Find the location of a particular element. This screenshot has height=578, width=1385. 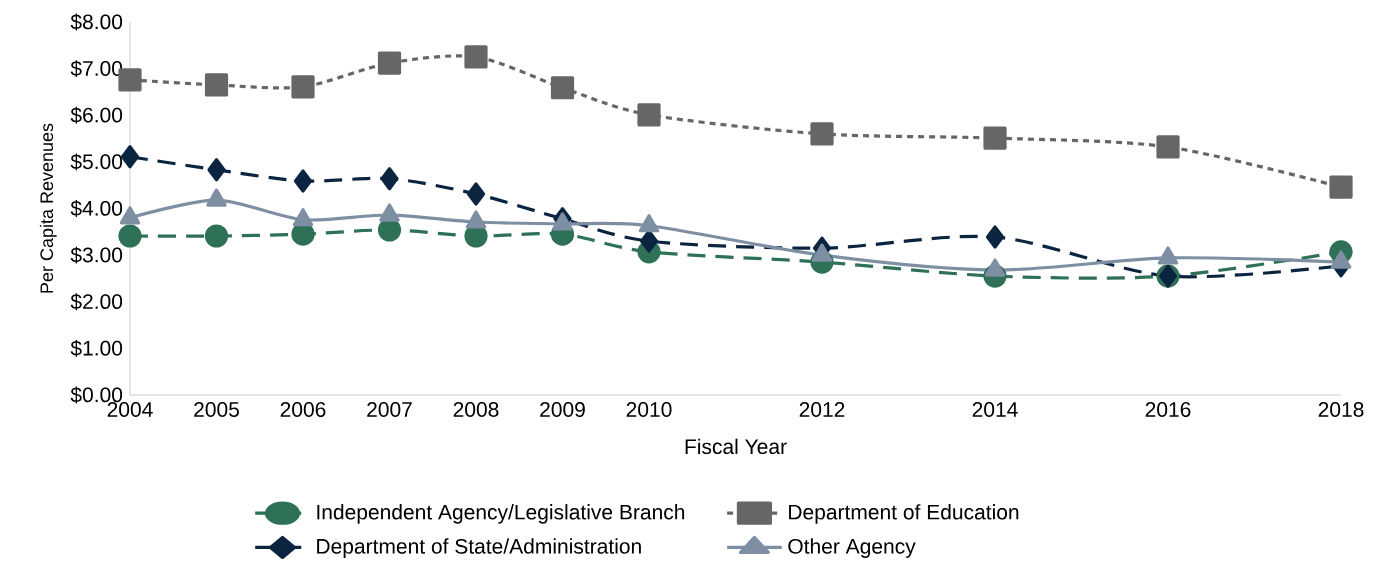

y-tick-label: $8.00 is located at coordinates (96, 22).